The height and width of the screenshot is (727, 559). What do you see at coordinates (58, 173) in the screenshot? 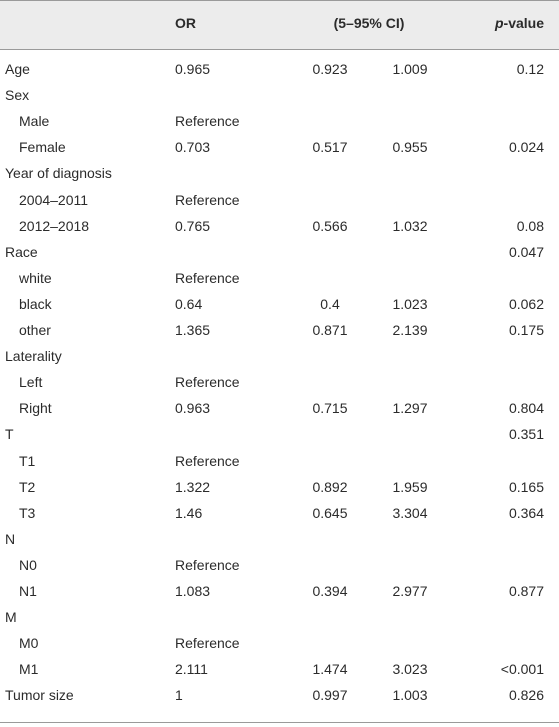
I see `row-label: Year of diagnosis` at bounding box center [58, 173].